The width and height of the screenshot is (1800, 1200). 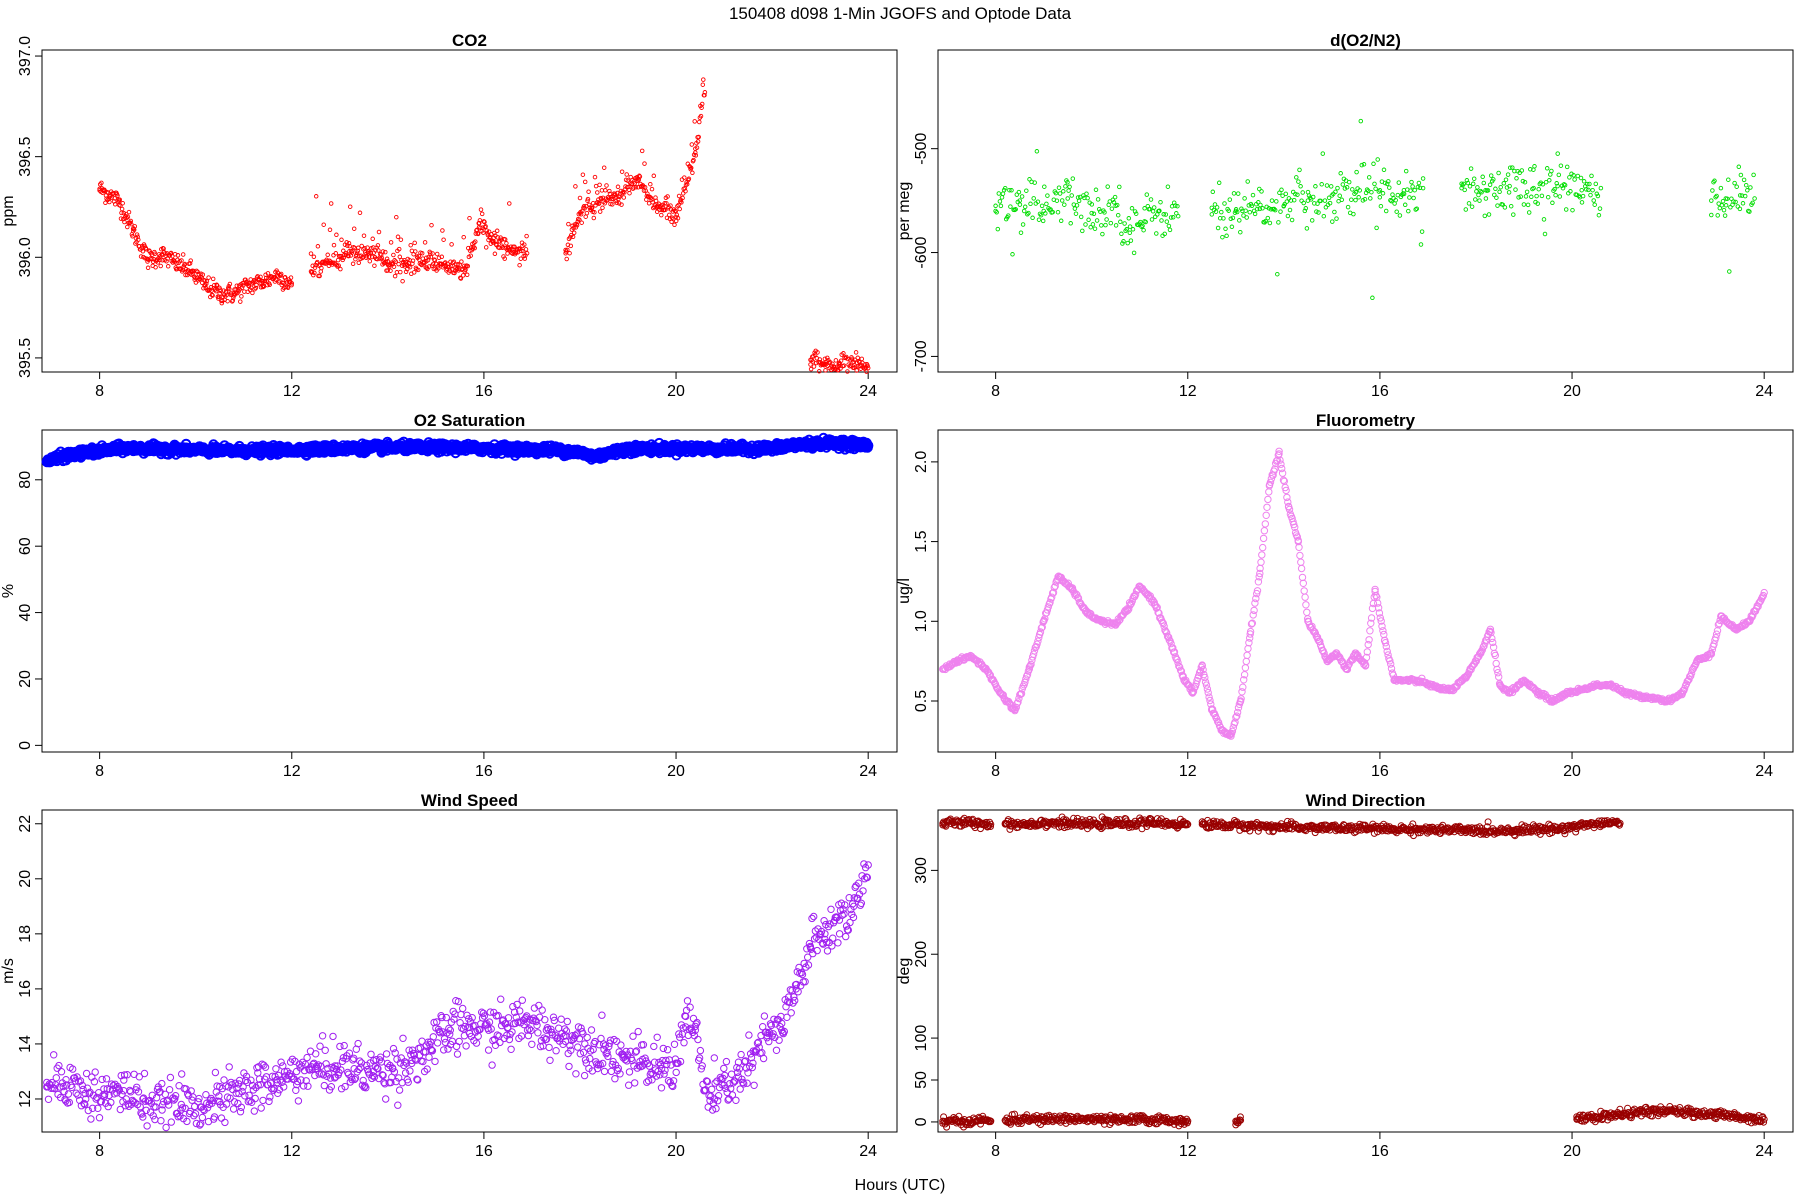 What do you see at coordinates (868, 391) in the screenshot?
I see `x-tick-label: 24` at bounding box center [868, 391].